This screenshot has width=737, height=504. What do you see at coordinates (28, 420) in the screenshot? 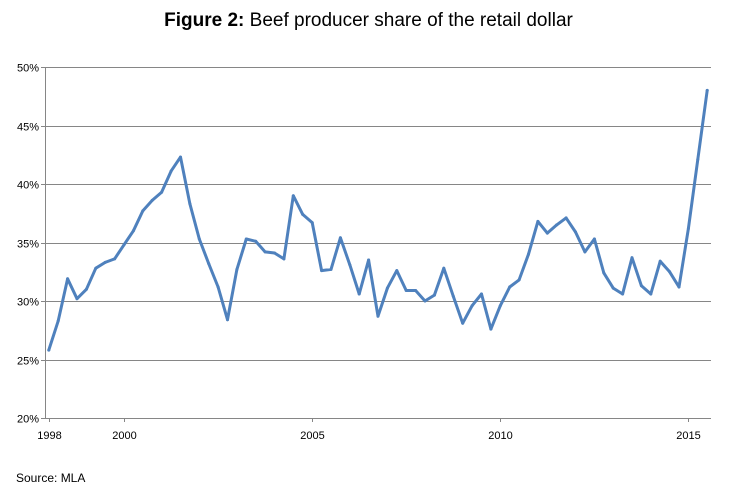
I see `y-tick-label-0: 20%` at bounding box center [28, 420].